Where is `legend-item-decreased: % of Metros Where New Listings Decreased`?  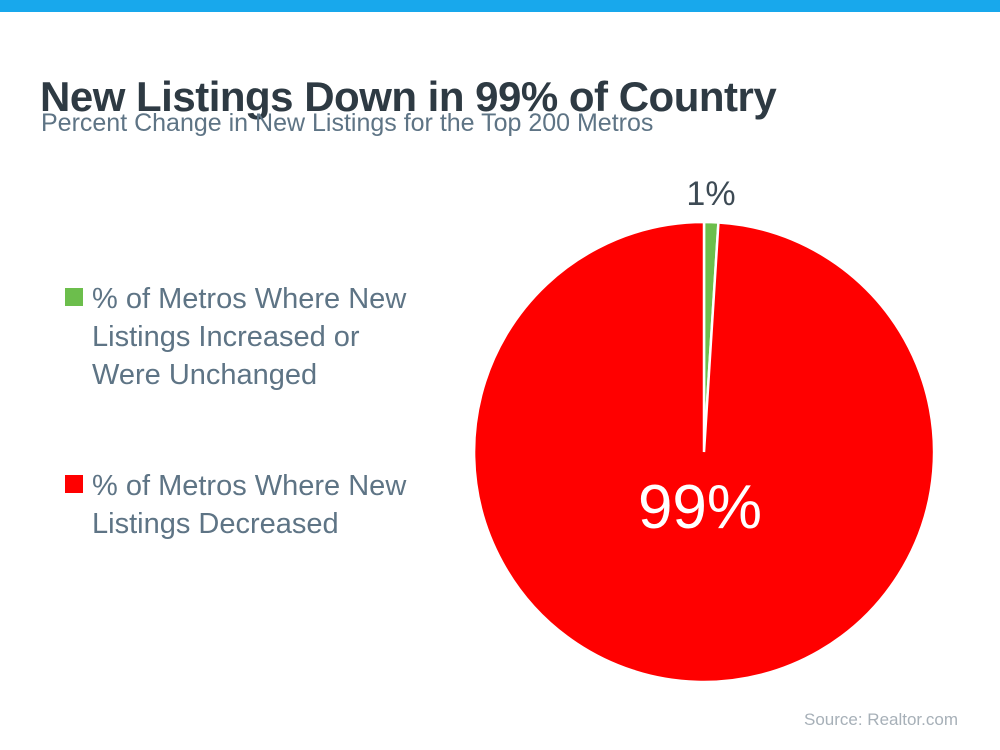 legend-item-decreased: % of Metros Where New Listings Decreased is located at coordinates (267, 505).